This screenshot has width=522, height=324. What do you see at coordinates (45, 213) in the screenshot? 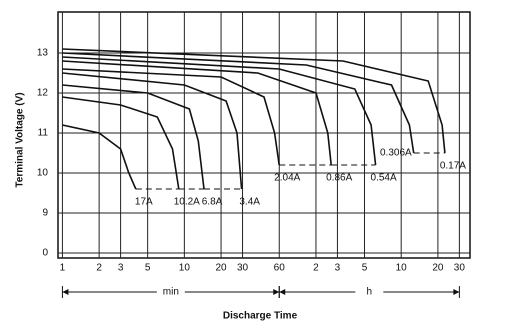
I see `y-tick-label: 9` at bounding box center [45, 213].